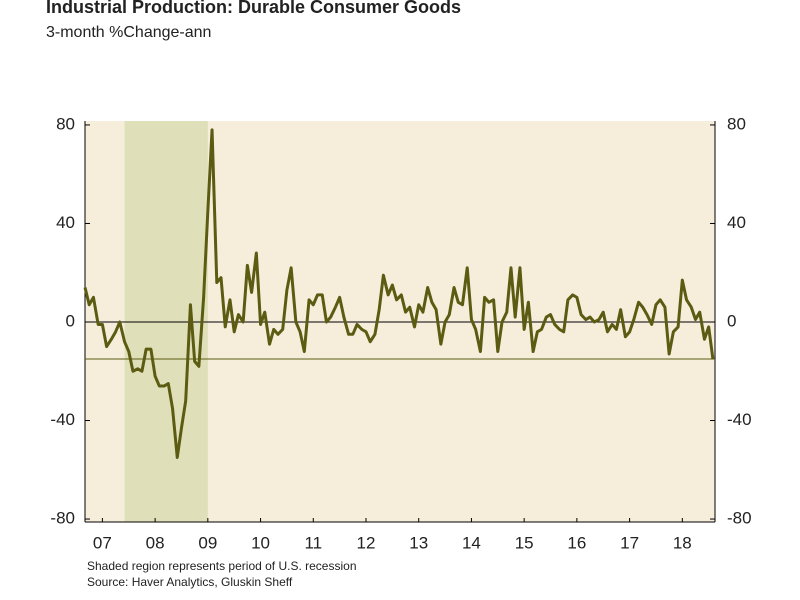 This screenshot has height=600, width=800. I want to click on x-tick-label: 17, so click(629, 542).